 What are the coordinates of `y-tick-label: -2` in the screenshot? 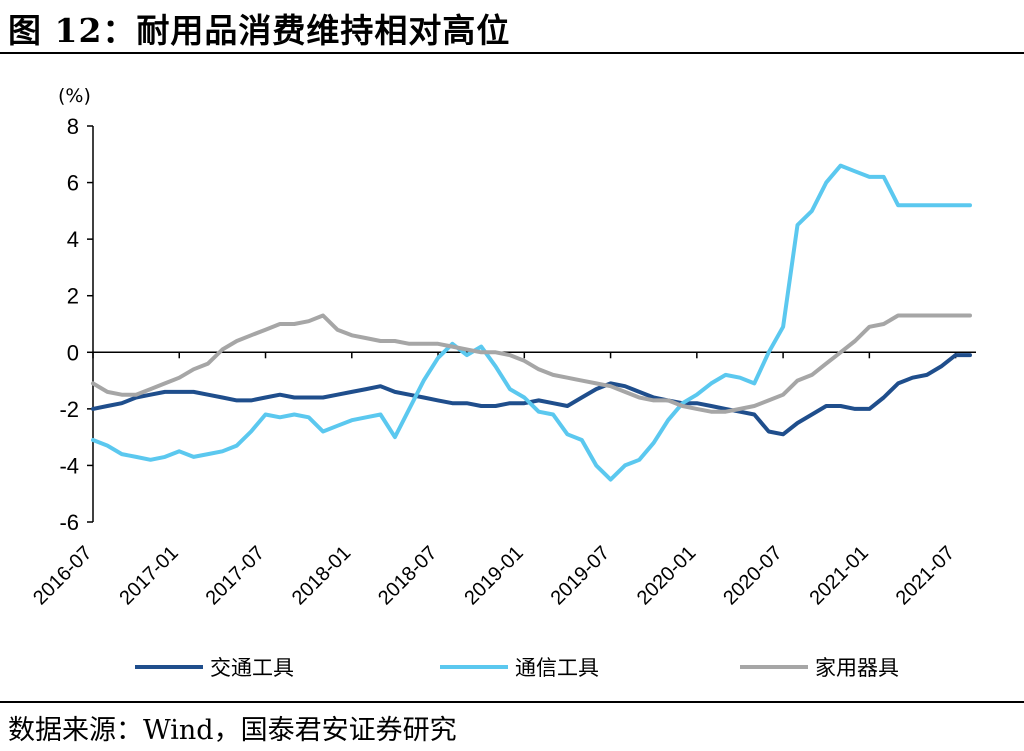 It's located at (69, 409).